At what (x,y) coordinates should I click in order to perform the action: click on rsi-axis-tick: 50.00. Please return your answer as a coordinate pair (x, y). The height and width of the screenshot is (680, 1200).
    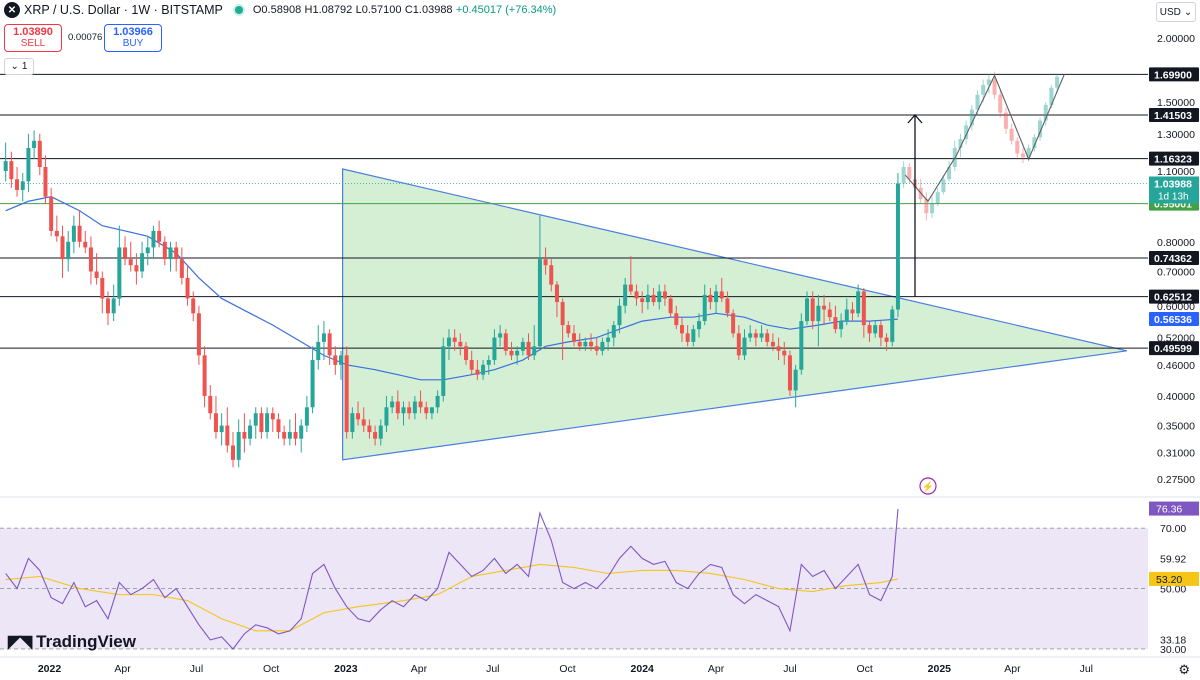
    Looking at the image, I should click on (1173, 590).